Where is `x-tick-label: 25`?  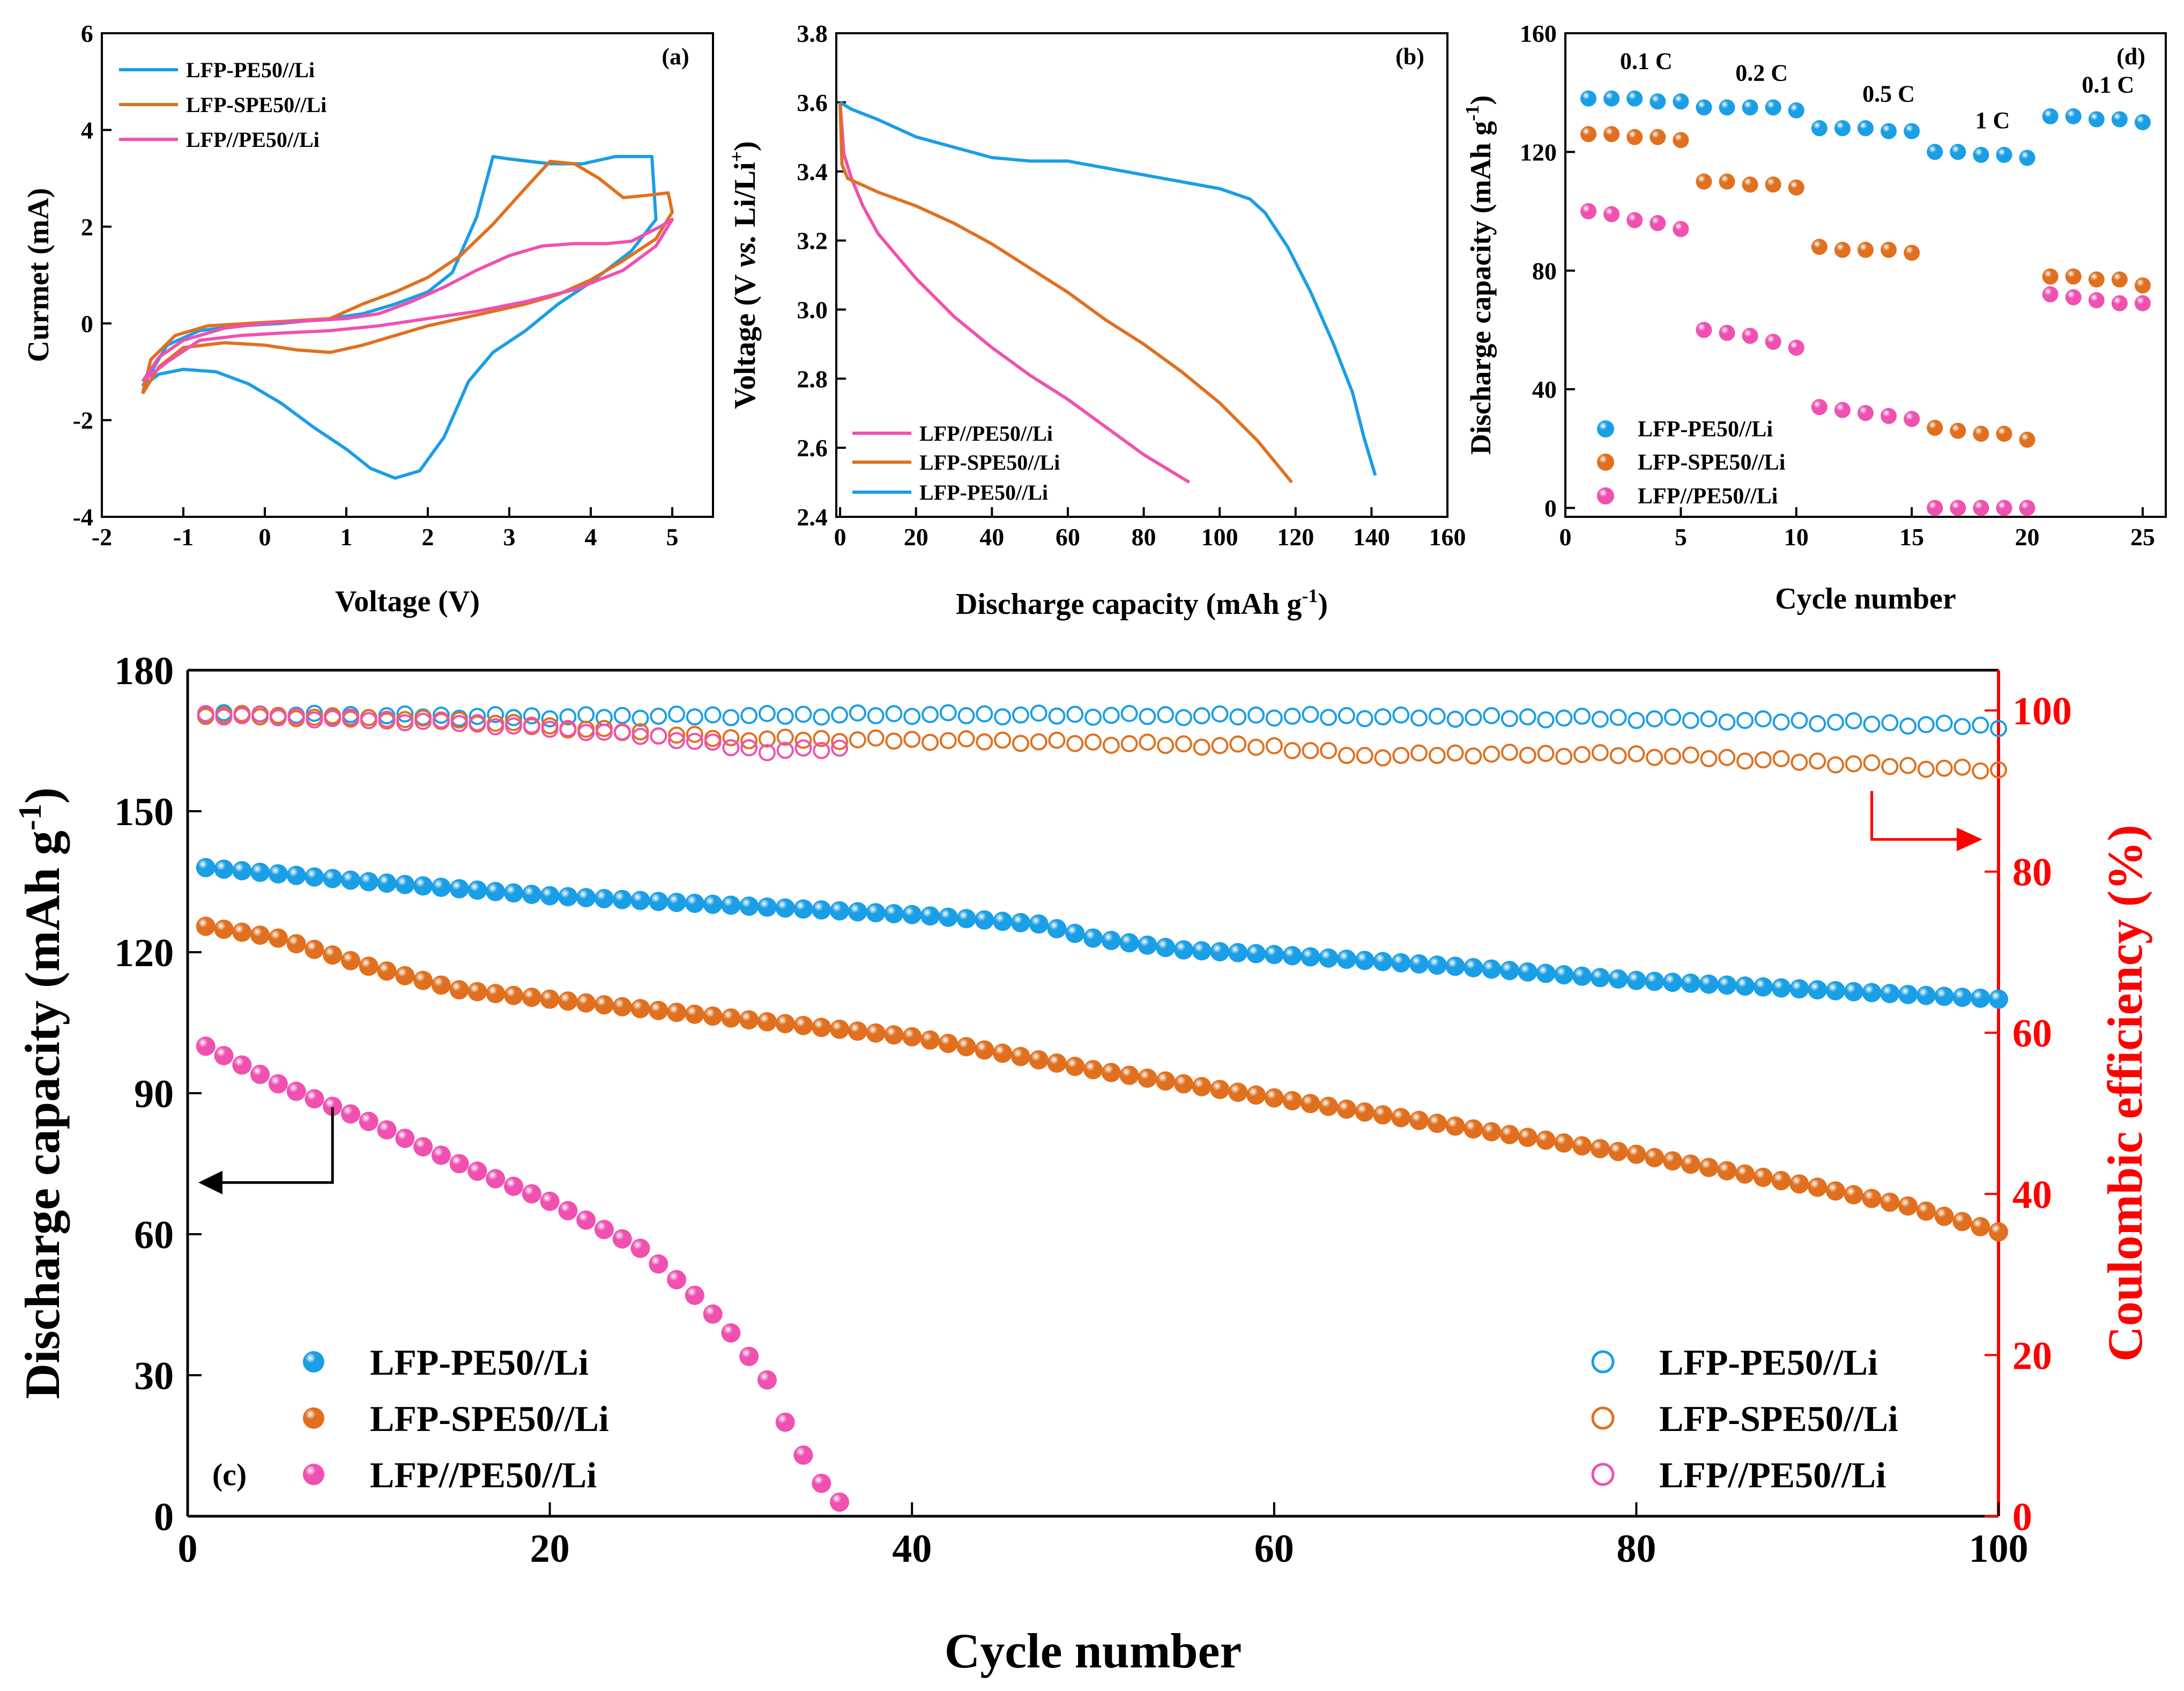
x-tick-label: 25 is located at coordinates (2142, 537).